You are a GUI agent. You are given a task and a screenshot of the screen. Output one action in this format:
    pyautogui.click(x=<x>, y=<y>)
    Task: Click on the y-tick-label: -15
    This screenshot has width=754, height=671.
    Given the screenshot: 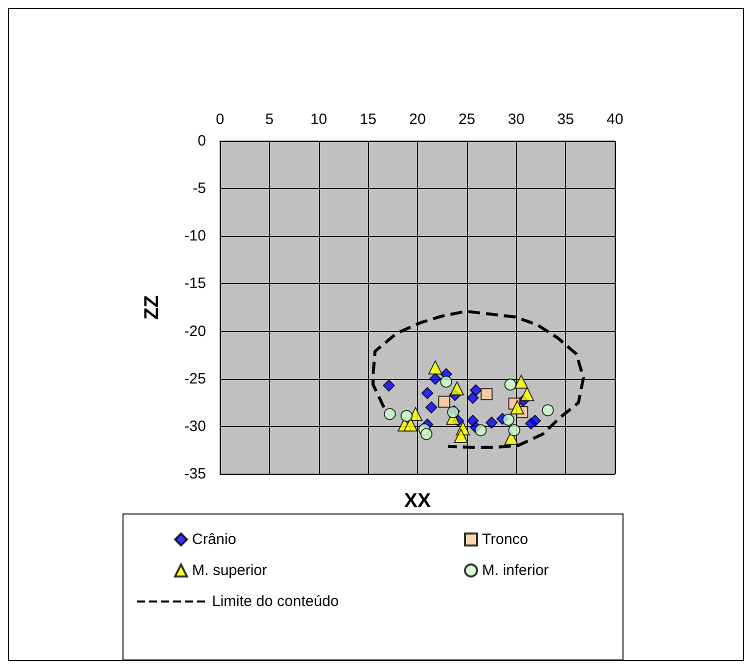 What is the action you would take?
    pyautogui.click(x=195, y=283)
    